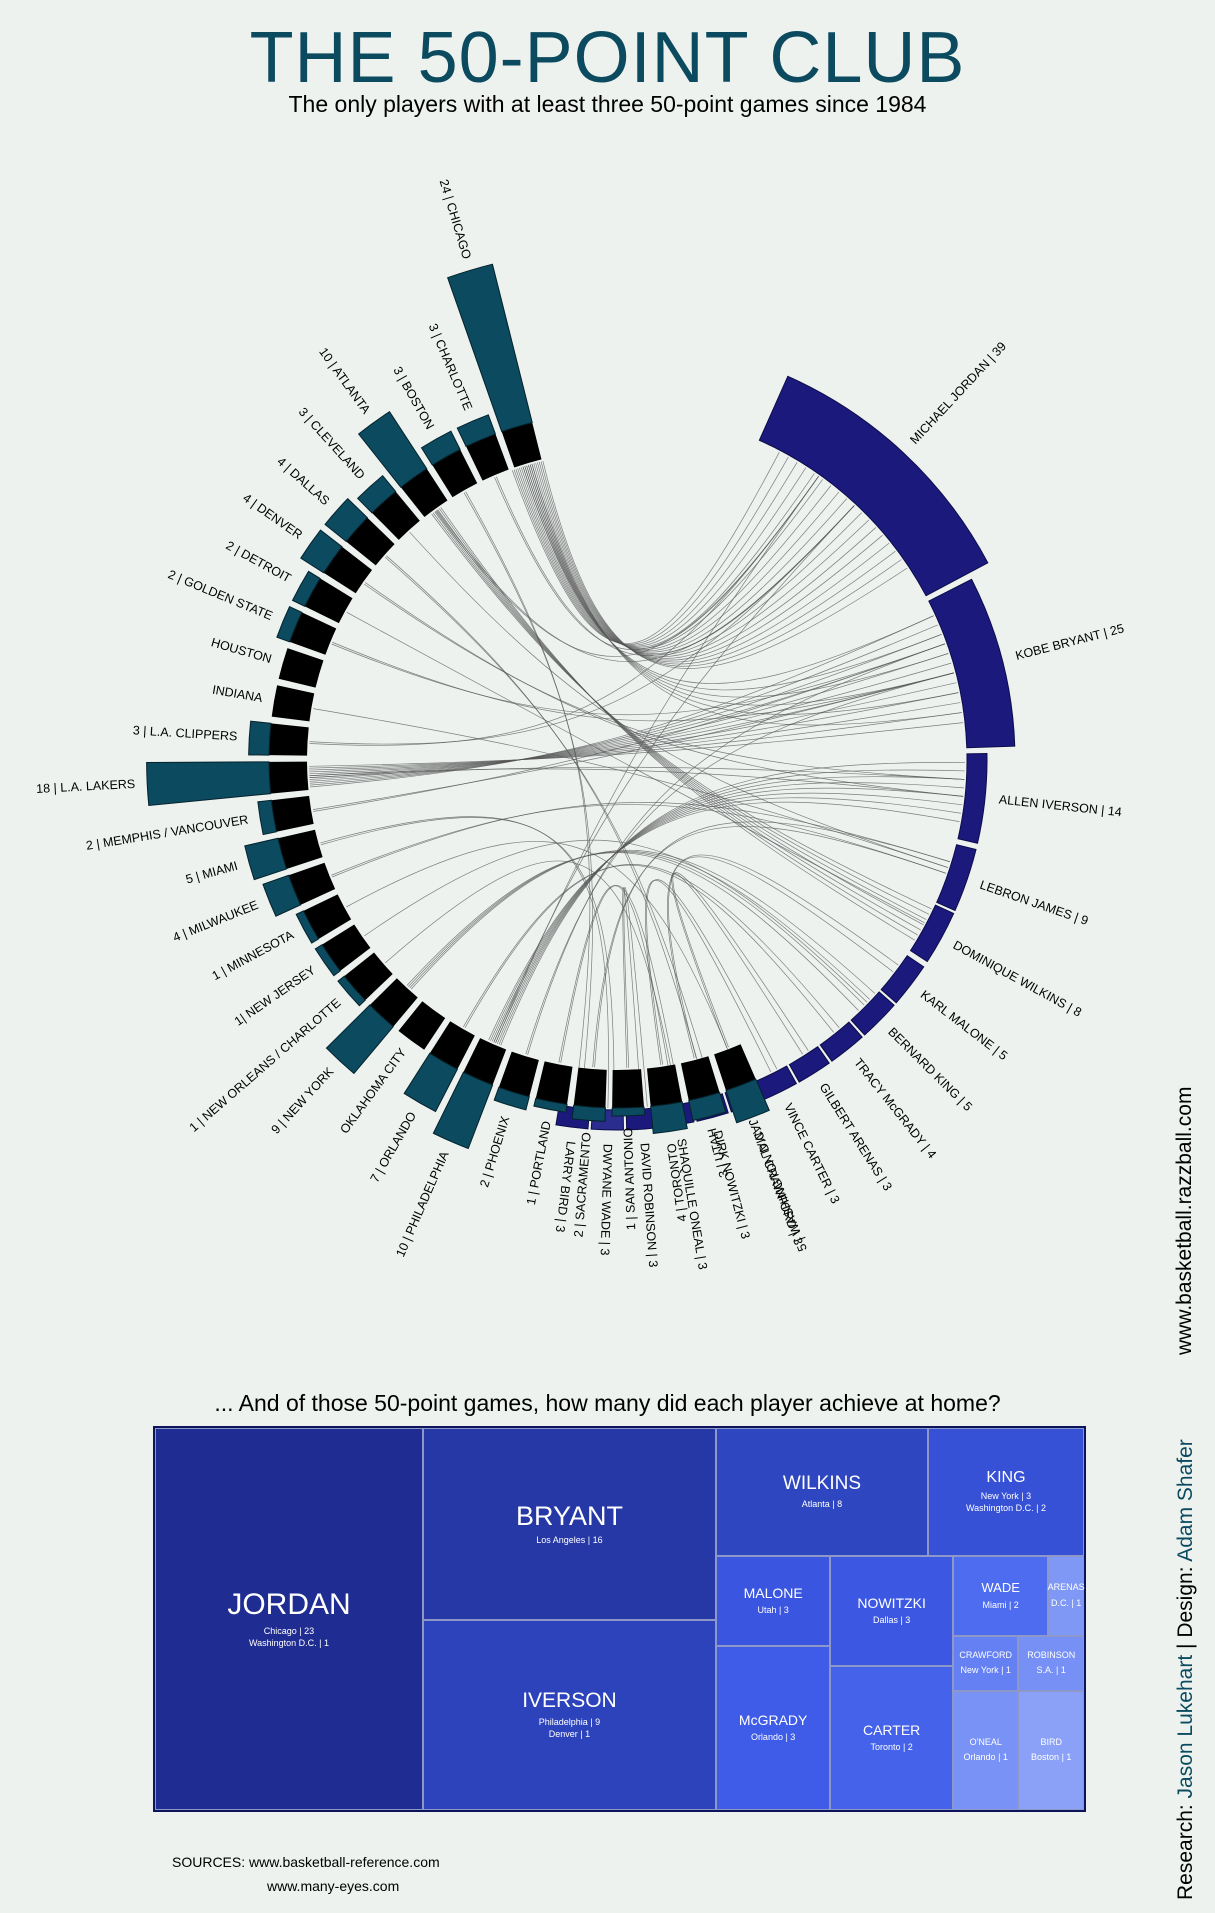 This screenshot has height=1913, width=1215. I want to click on treemap-cell: WILKINS Atlanta | 8, so click(821, 1492).